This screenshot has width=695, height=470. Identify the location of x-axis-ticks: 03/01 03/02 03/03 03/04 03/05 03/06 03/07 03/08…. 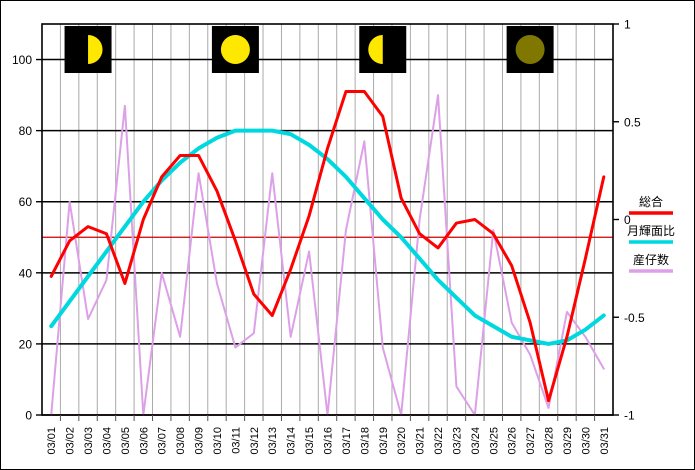
(328, 435).